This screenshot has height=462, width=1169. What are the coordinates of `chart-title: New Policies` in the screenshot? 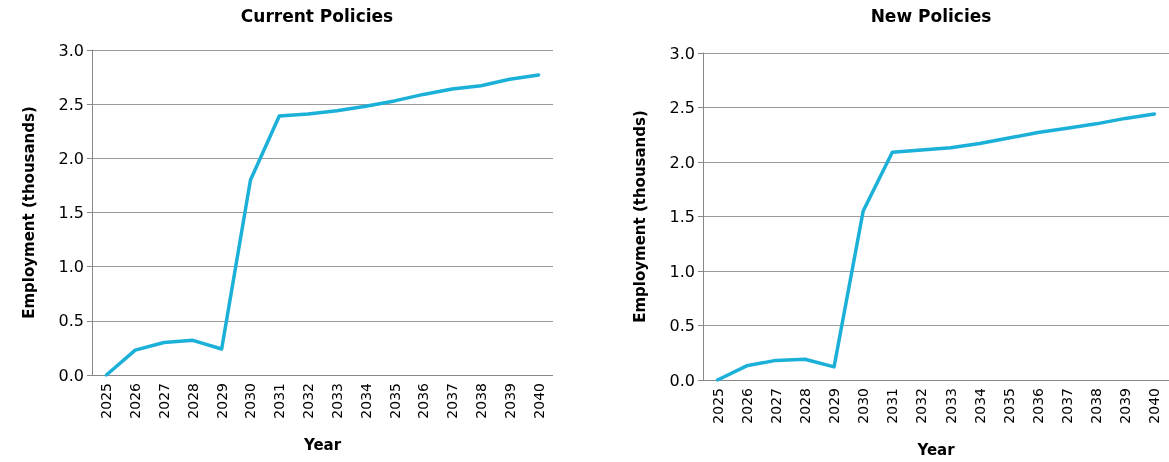 It's located at (931, 15).